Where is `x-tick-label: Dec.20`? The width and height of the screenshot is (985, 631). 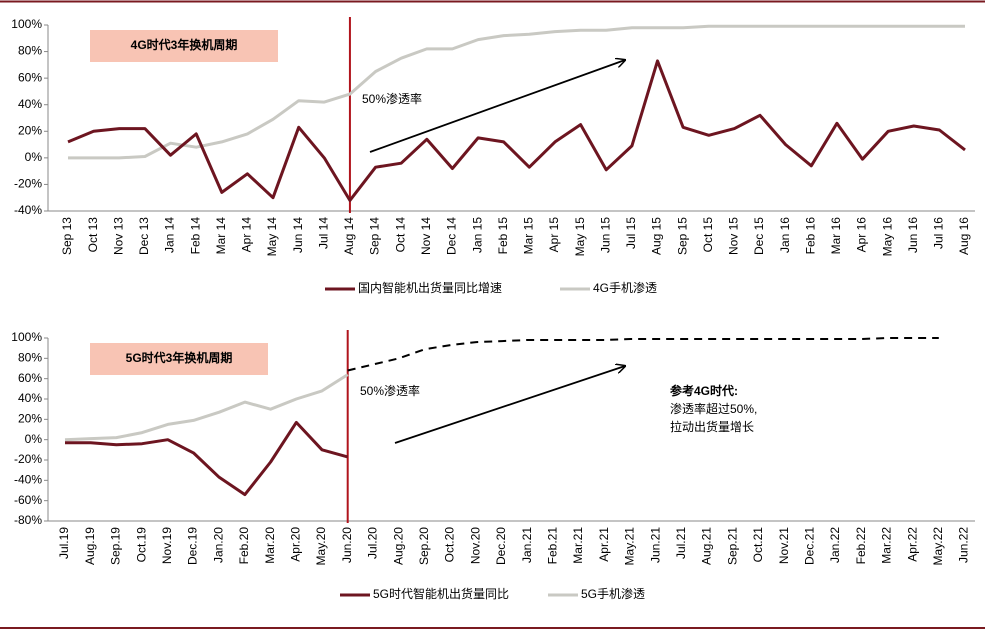
x-tick-label: Dec.20 is located at coordinates (501, 546).